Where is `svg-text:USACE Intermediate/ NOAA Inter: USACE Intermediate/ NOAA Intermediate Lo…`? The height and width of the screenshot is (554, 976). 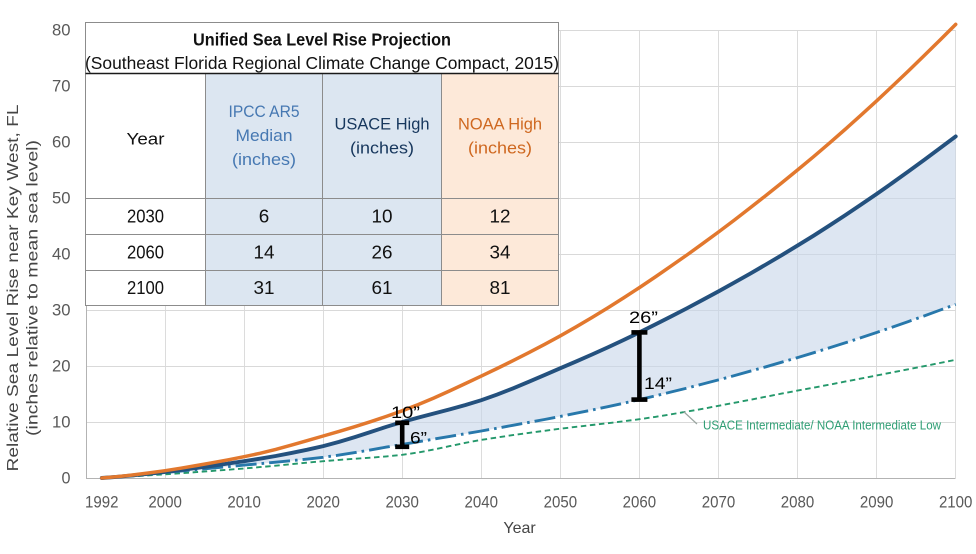 svg-text:USACE Intermediate/ NOAA Inter: USACE Intermediate/ NOAA Intermediate Lo… is located at coordinates (822, 425).